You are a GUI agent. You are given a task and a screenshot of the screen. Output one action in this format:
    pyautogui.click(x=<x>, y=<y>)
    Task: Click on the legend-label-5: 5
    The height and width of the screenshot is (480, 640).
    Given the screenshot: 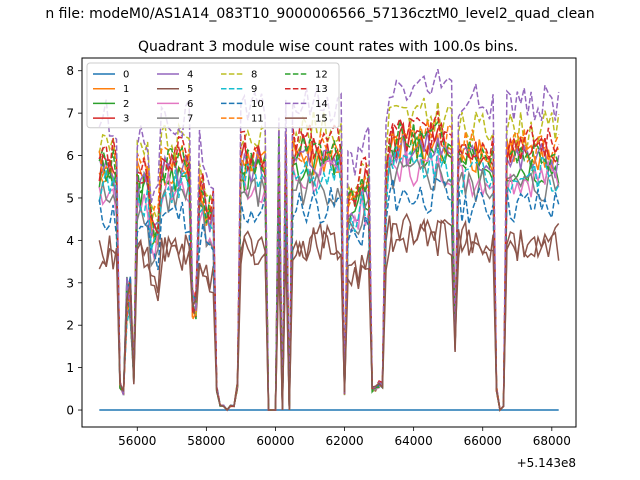 What is the action you would take?
    pyautogui.click(x=190, y=89)
    